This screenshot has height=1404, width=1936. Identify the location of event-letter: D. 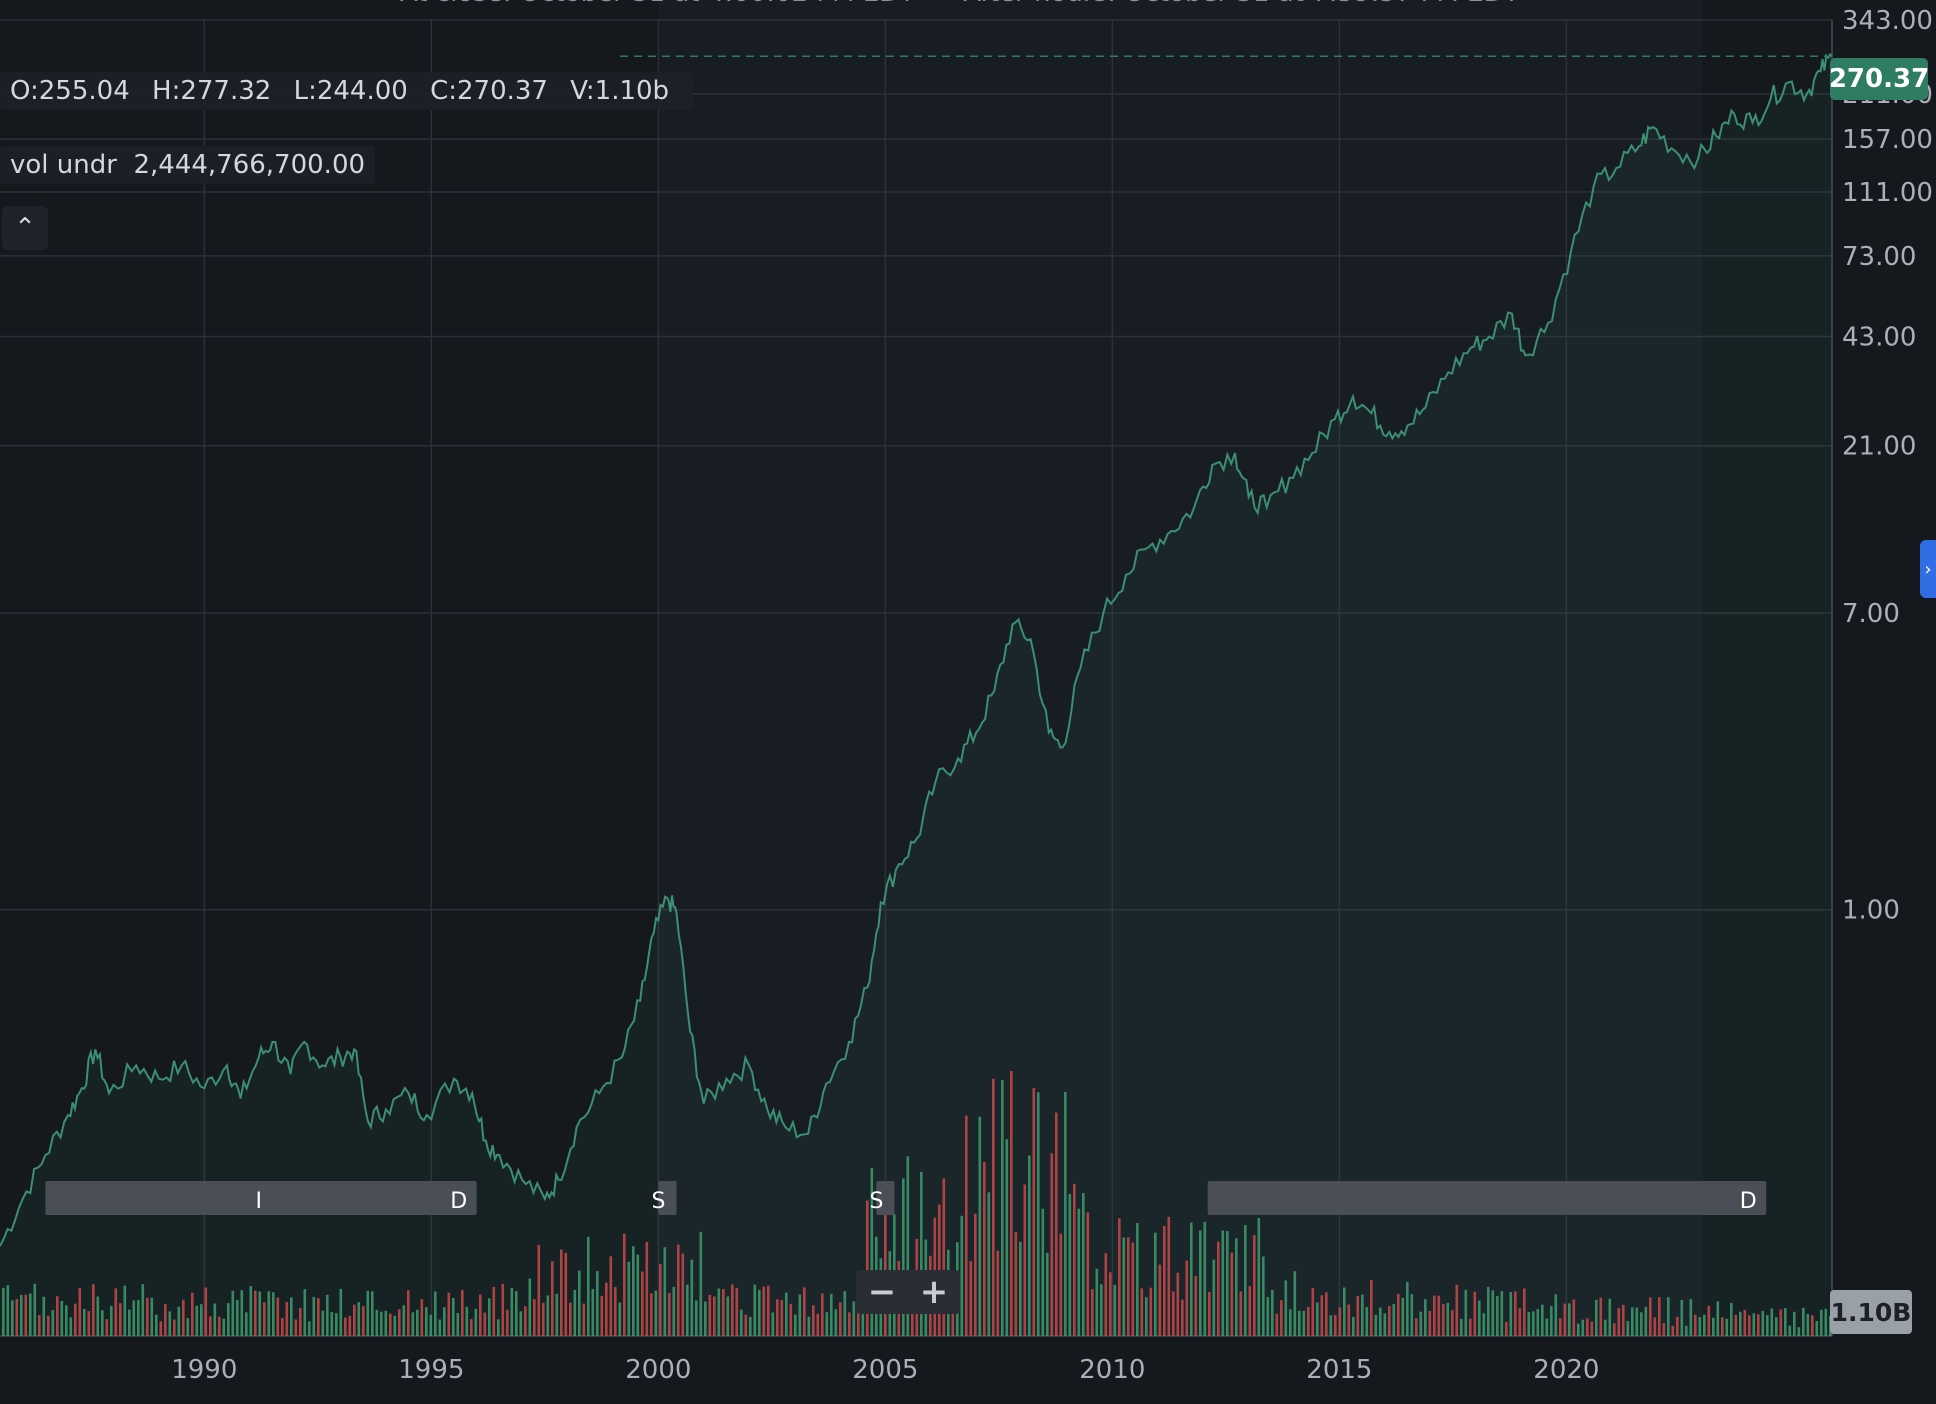
(1748, 1201).